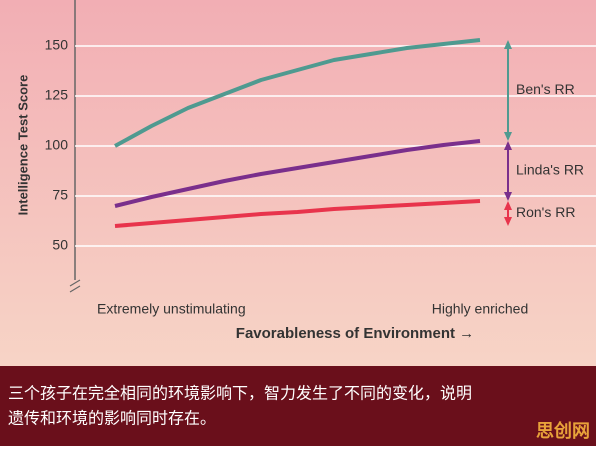  What do you see at coordinates (57, 45) in the screenshot?
I see `y-tick-label: 150` at bounding box center [57, 45].